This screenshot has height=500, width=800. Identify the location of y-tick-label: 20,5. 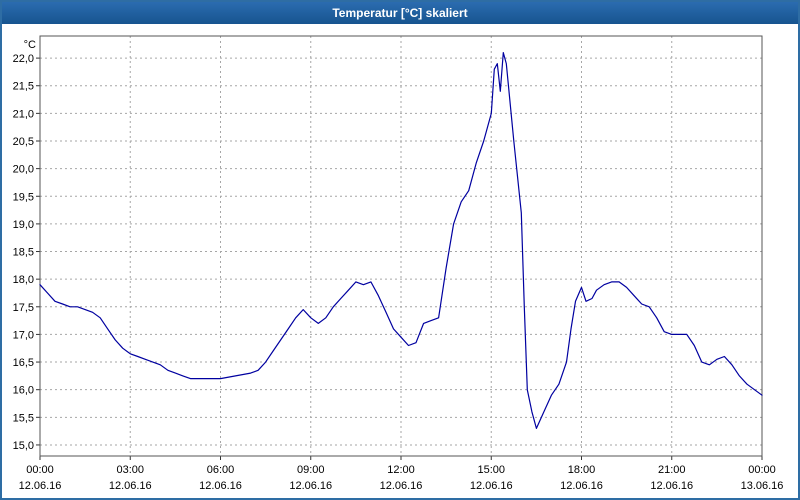
(23, 142).